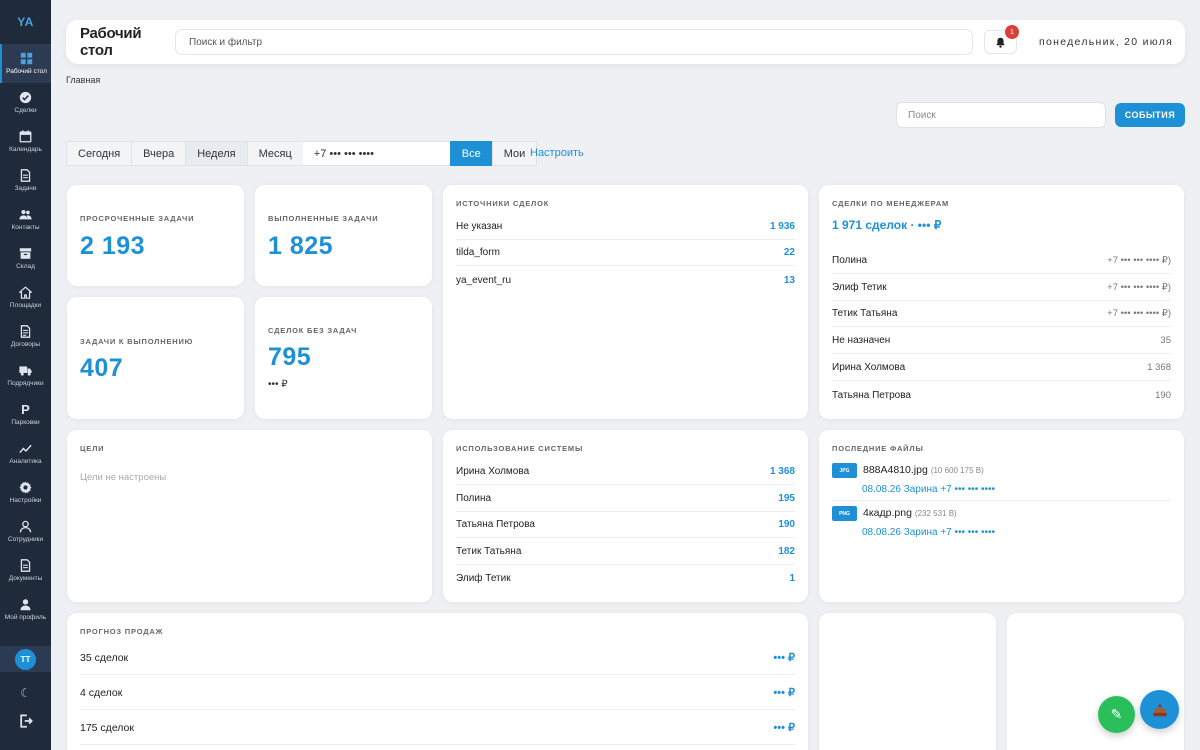 Image resolution: width=1200 pixels, height=750 pixels. What do you see at coordinates (25, 136) in the screenshot?
I see `calendar-icon` at bounding box center [25, 136].